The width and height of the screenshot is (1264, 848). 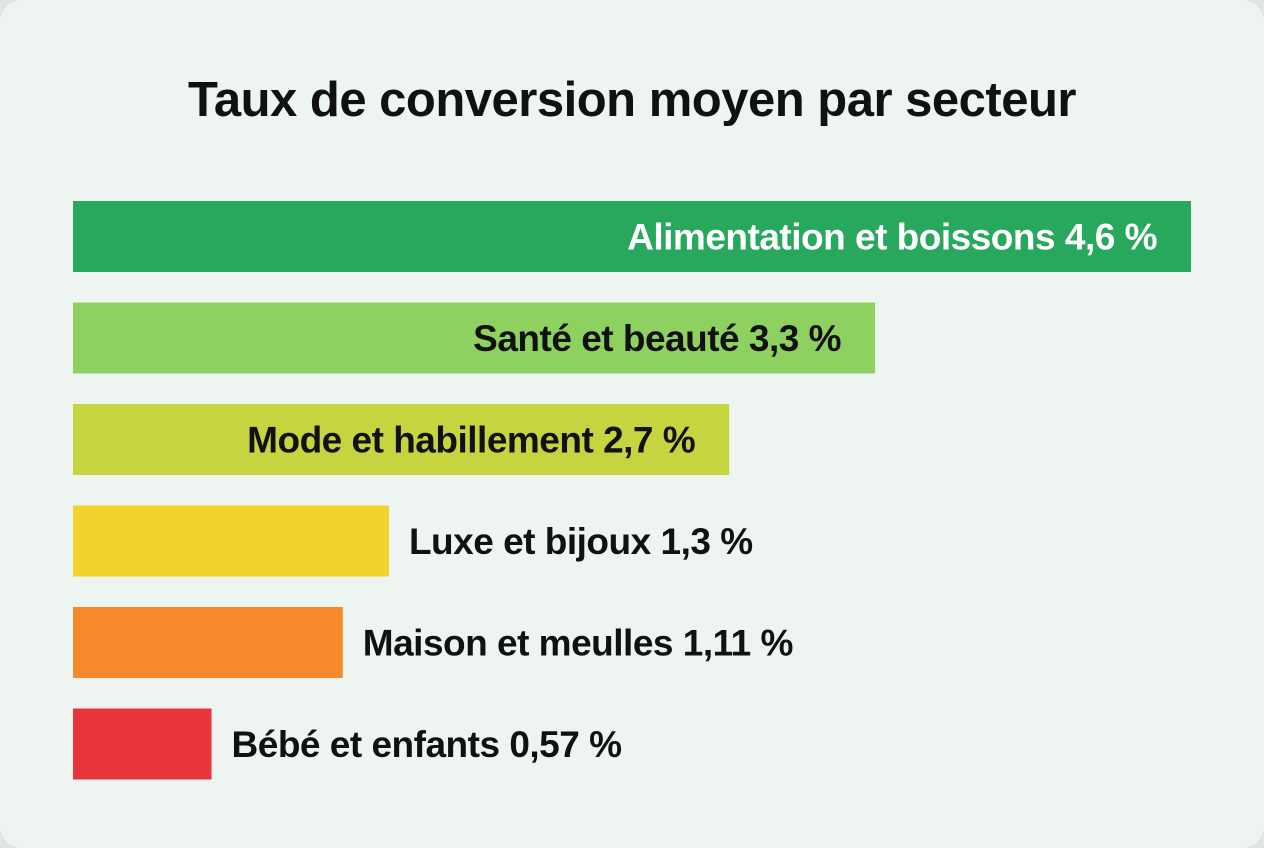 What do you see at coordinates (471, 440) in the screenshot?
I see `bar-label-3: Mode et habillement 2,7 %` at bounding box center [471, 440].